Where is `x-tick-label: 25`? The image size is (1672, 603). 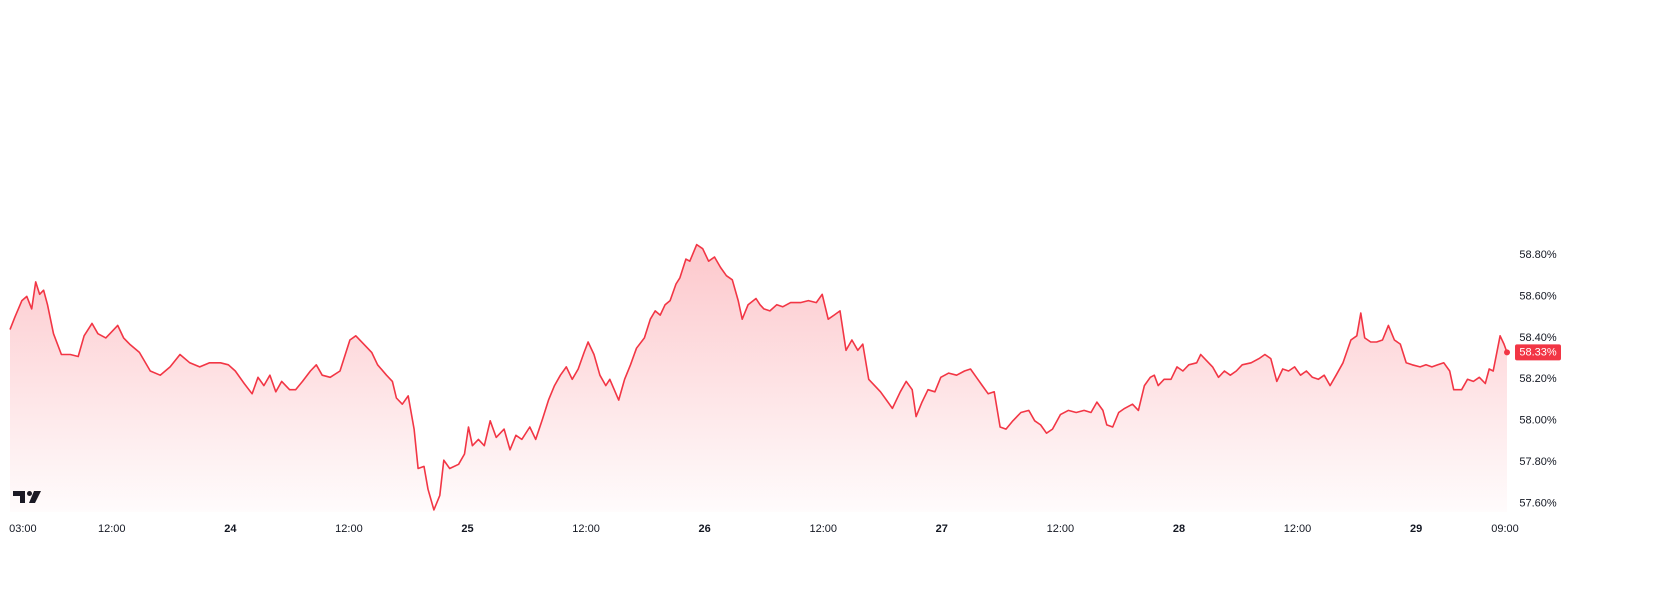
x-tick-label: 25 is located at coordinates (467, 529).